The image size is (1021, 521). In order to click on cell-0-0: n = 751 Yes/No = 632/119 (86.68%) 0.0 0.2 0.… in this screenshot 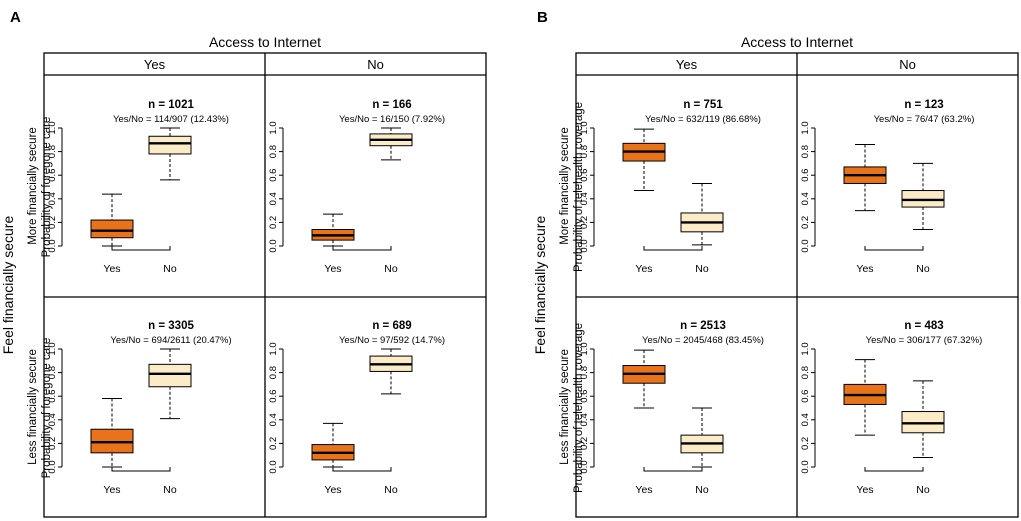, I will do `click(667, 187)`.